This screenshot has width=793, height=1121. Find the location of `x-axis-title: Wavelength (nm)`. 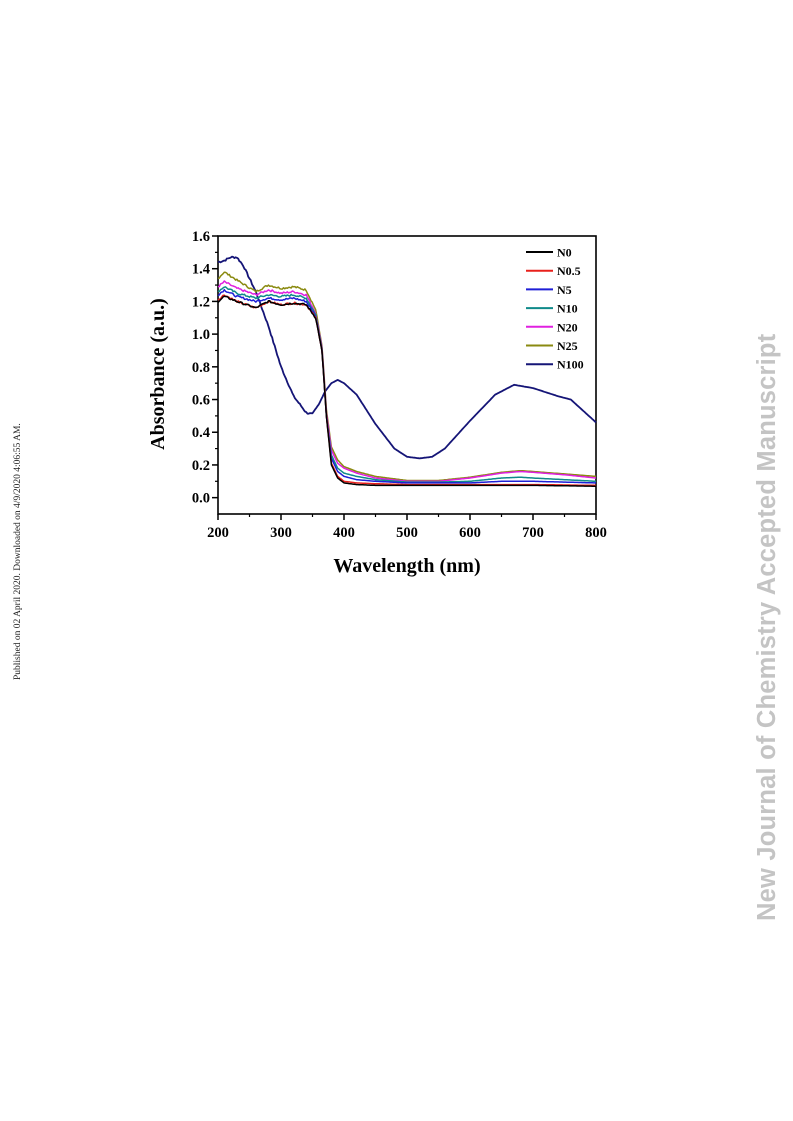

x-axis-title: Wavelength (nm) is located at coordinates (406, 566).